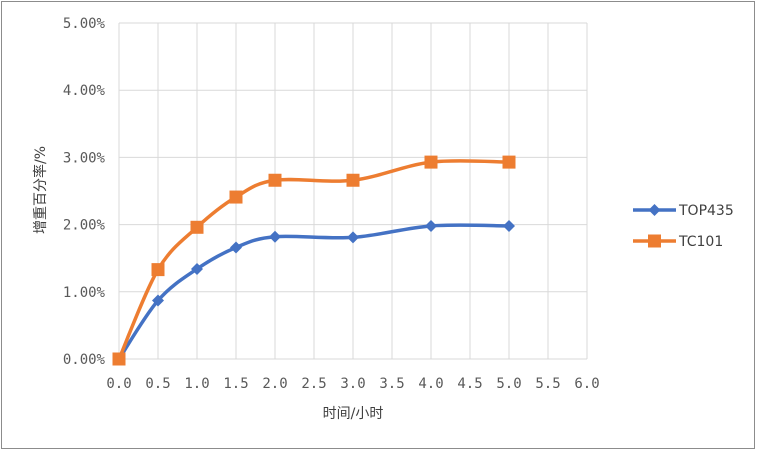  Describe the element at coordinates (84, 360) in the screenshot. I see `y-tick-label: 0.00%` at that location.